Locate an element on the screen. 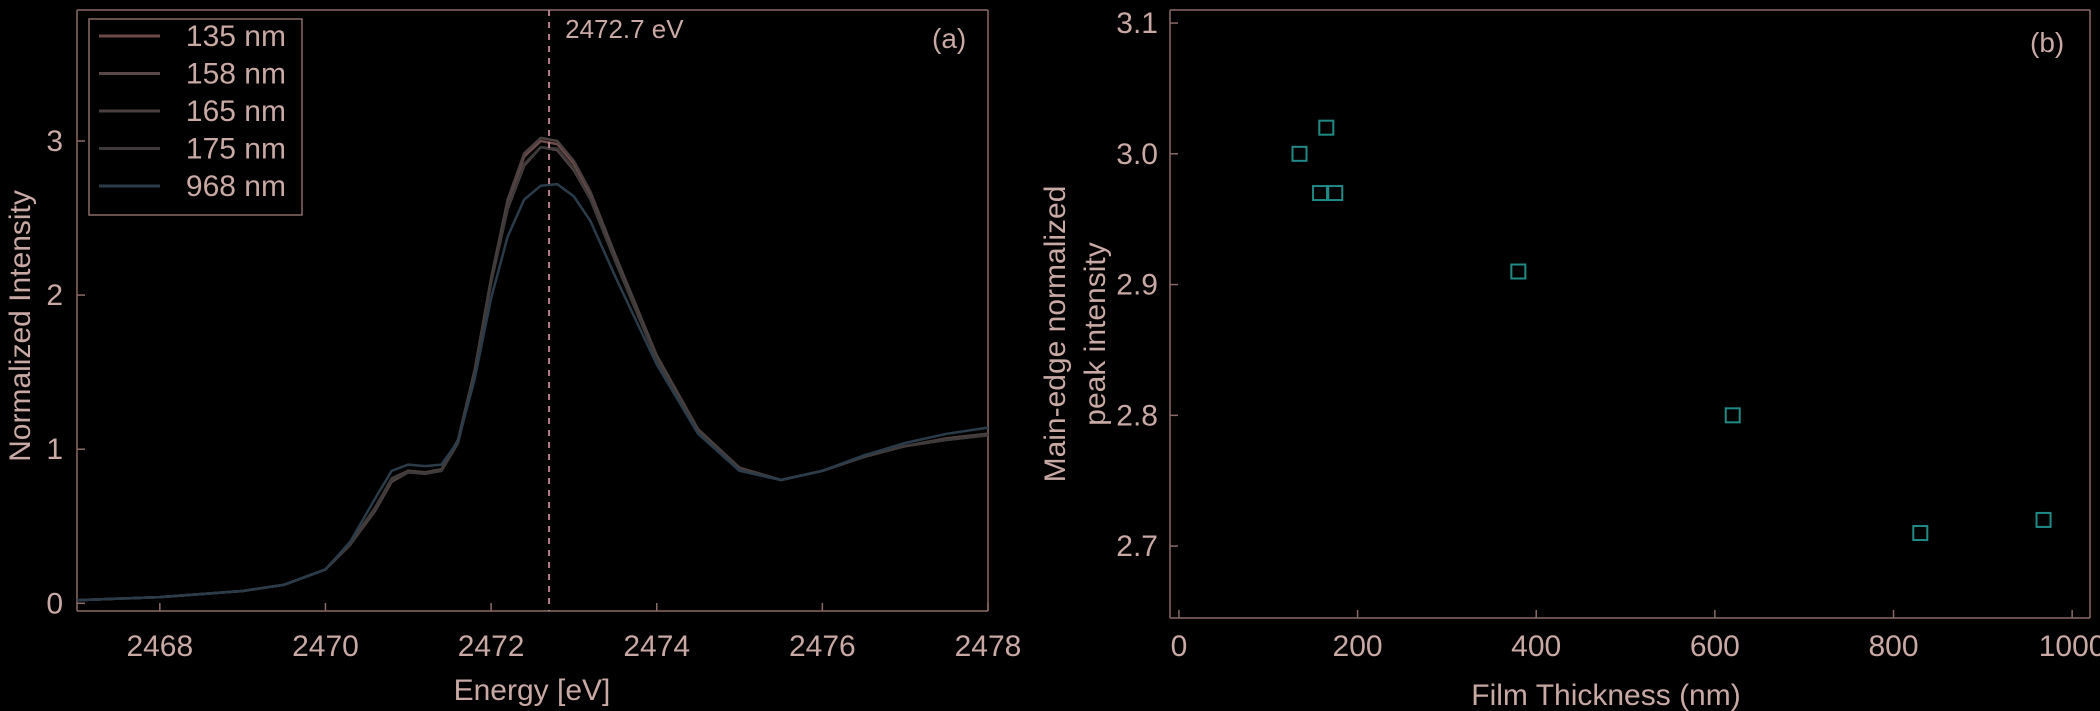 This screenshot has height=711, width=2100. panel-b-y-tick-label: 3.1 is located at coordinates (1137, 23).